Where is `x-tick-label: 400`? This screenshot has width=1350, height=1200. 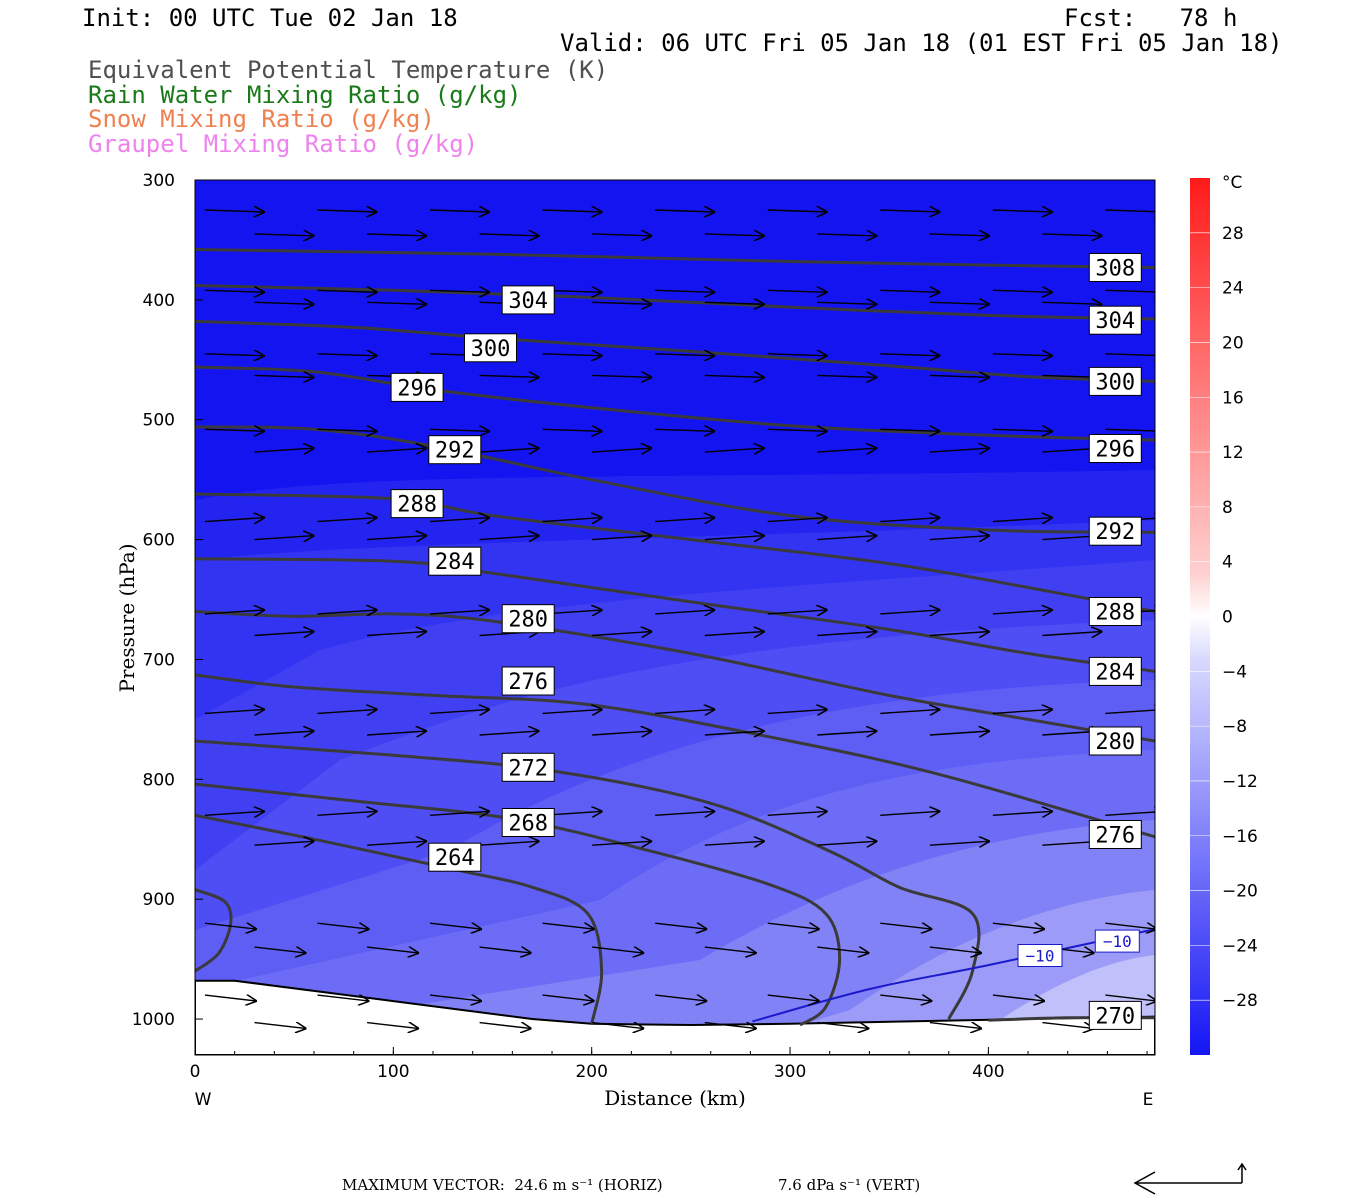
x-tick-label: 400 is located at coordinates (988, 1072).